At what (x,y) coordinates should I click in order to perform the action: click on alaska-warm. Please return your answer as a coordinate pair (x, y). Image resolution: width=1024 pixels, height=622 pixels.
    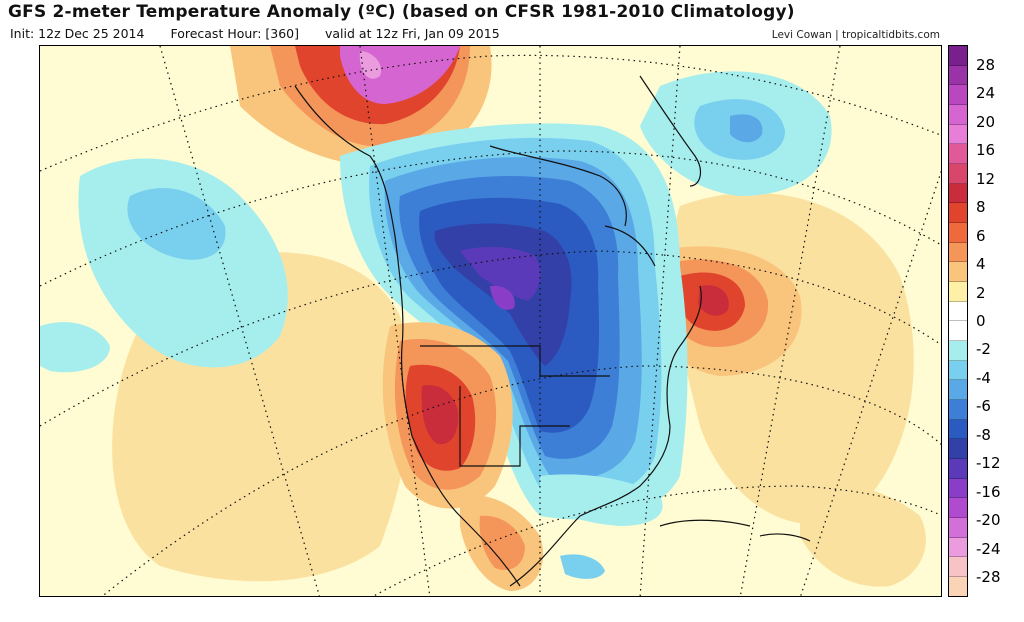
    Looking at the image, I should click on (370, 96).